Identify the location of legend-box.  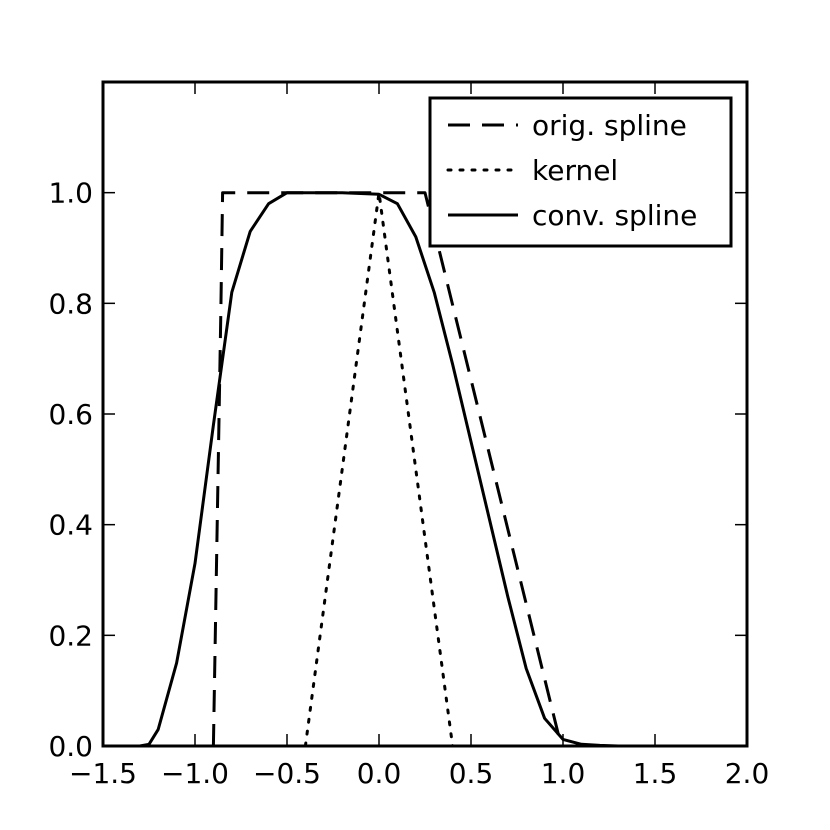
(580, 172).